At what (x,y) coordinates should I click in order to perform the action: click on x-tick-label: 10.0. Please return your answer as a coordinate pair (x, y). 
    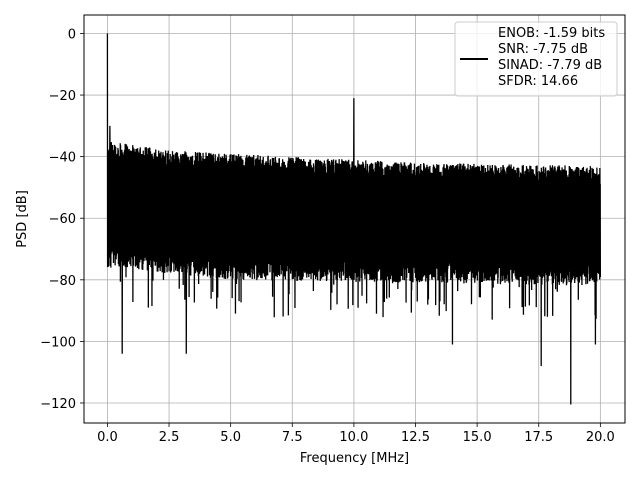
    Looking at the image, I should click on (353, 437).